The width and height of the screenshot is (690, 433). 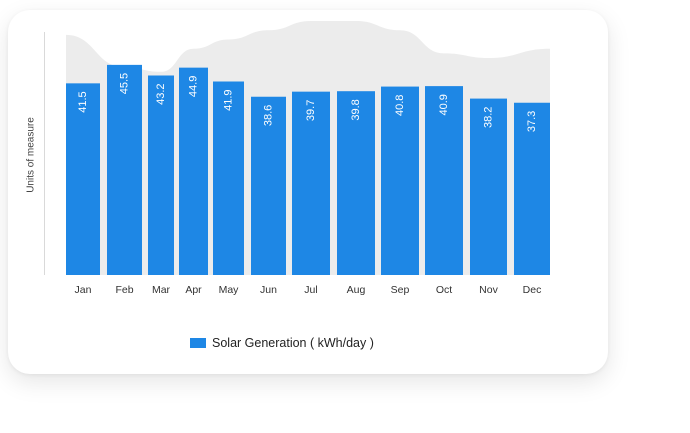 I want to click on bar-value-label-jun: 38.6, so click(x=268, y=115).